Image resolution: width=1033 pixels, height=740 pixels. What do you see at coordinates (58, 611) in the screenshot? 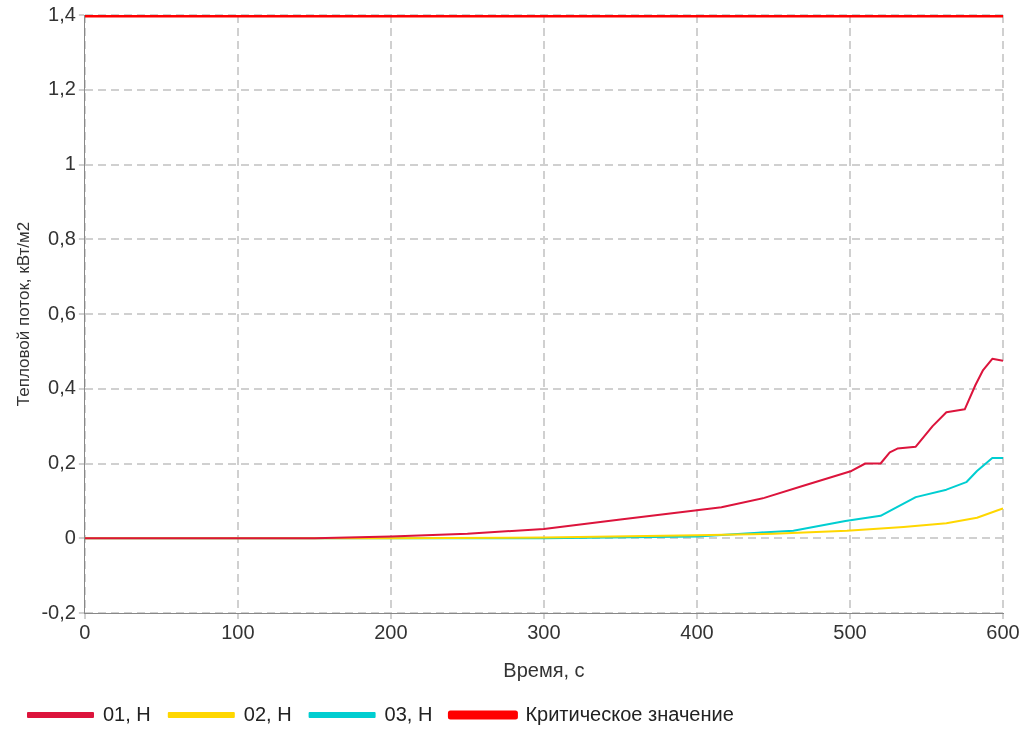
I see `y-tick-label: -0,2` at bounding box center [58, 611].